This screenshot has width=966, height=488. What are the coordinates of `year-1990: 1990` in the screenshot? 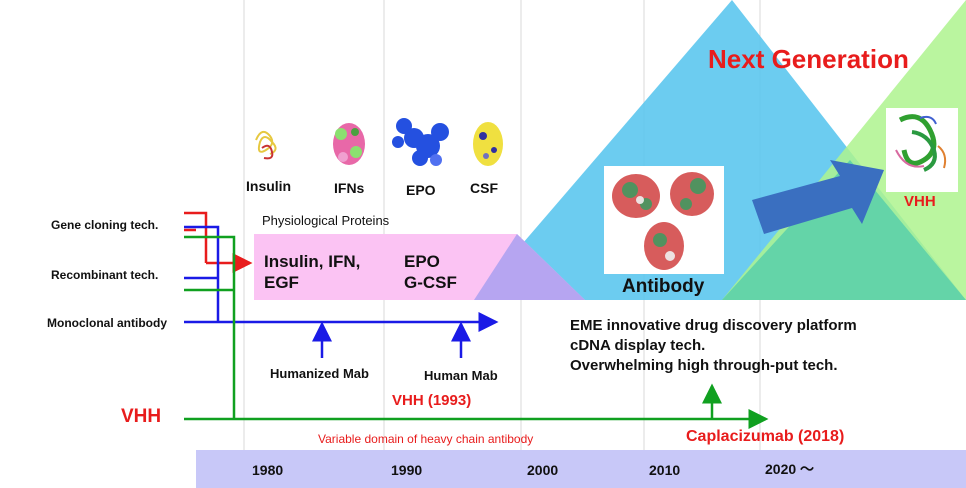 It's located at (407, 470).